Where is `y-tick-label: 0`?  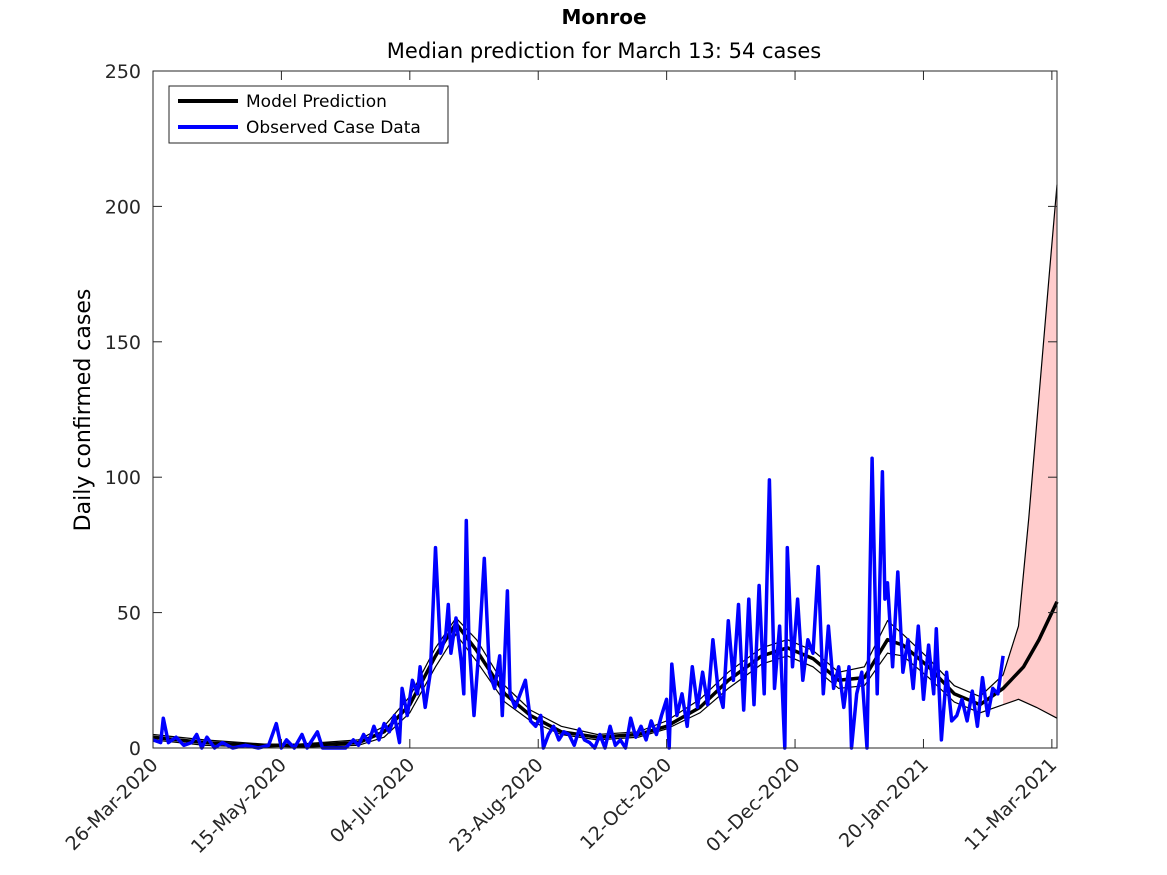 y-tick-label: 0 is located at coordinates (135, 749).